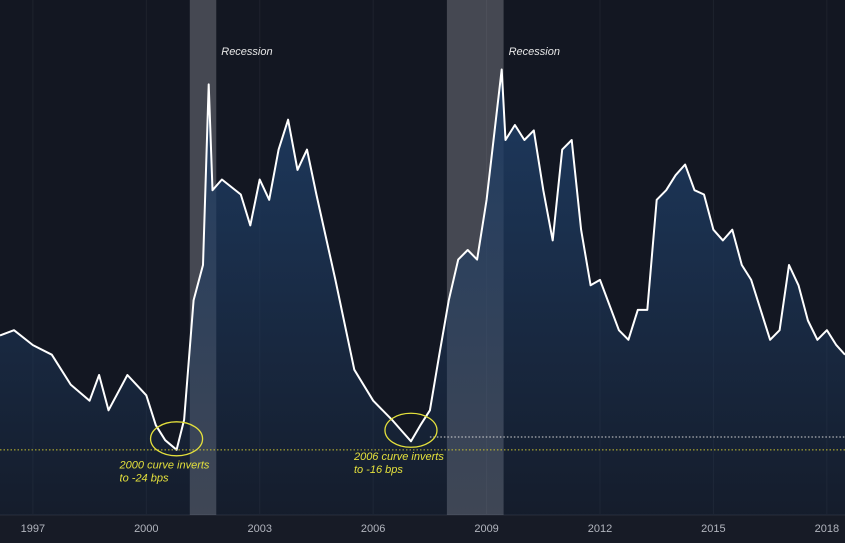 The height and width of the screenshot is (543, 845). I want to click on x-tick-label: 2006, so click(373, 529).